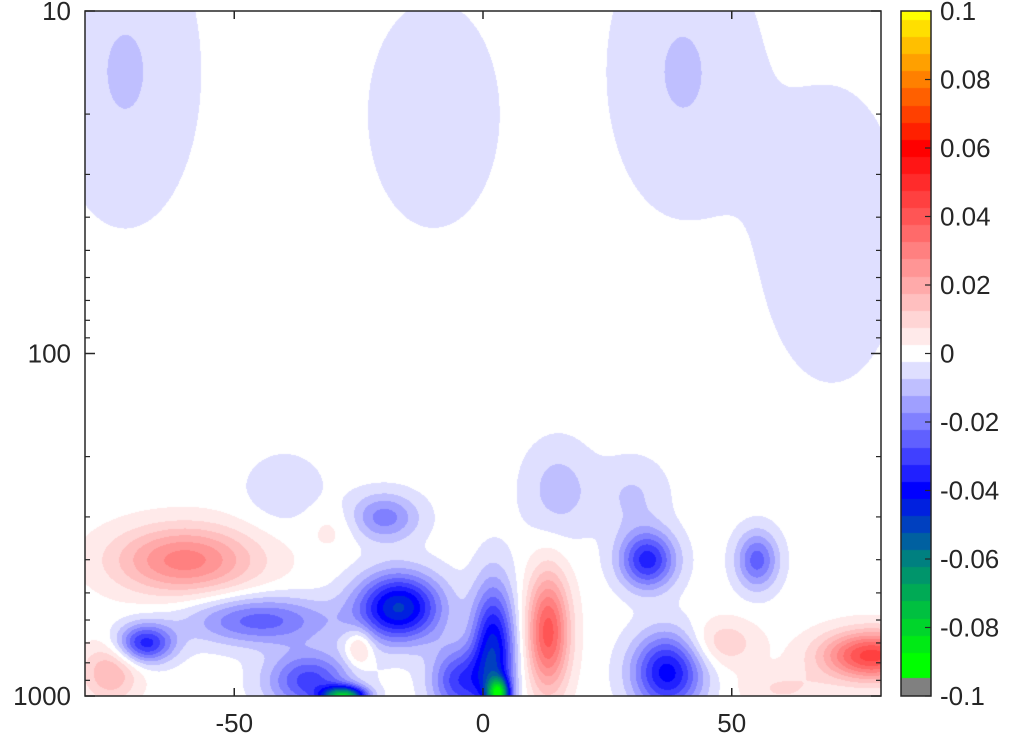  Describe the element at coordinates (969, 628) in the screenshot. I see `colorbar-tick-label: -0.08` at that location.